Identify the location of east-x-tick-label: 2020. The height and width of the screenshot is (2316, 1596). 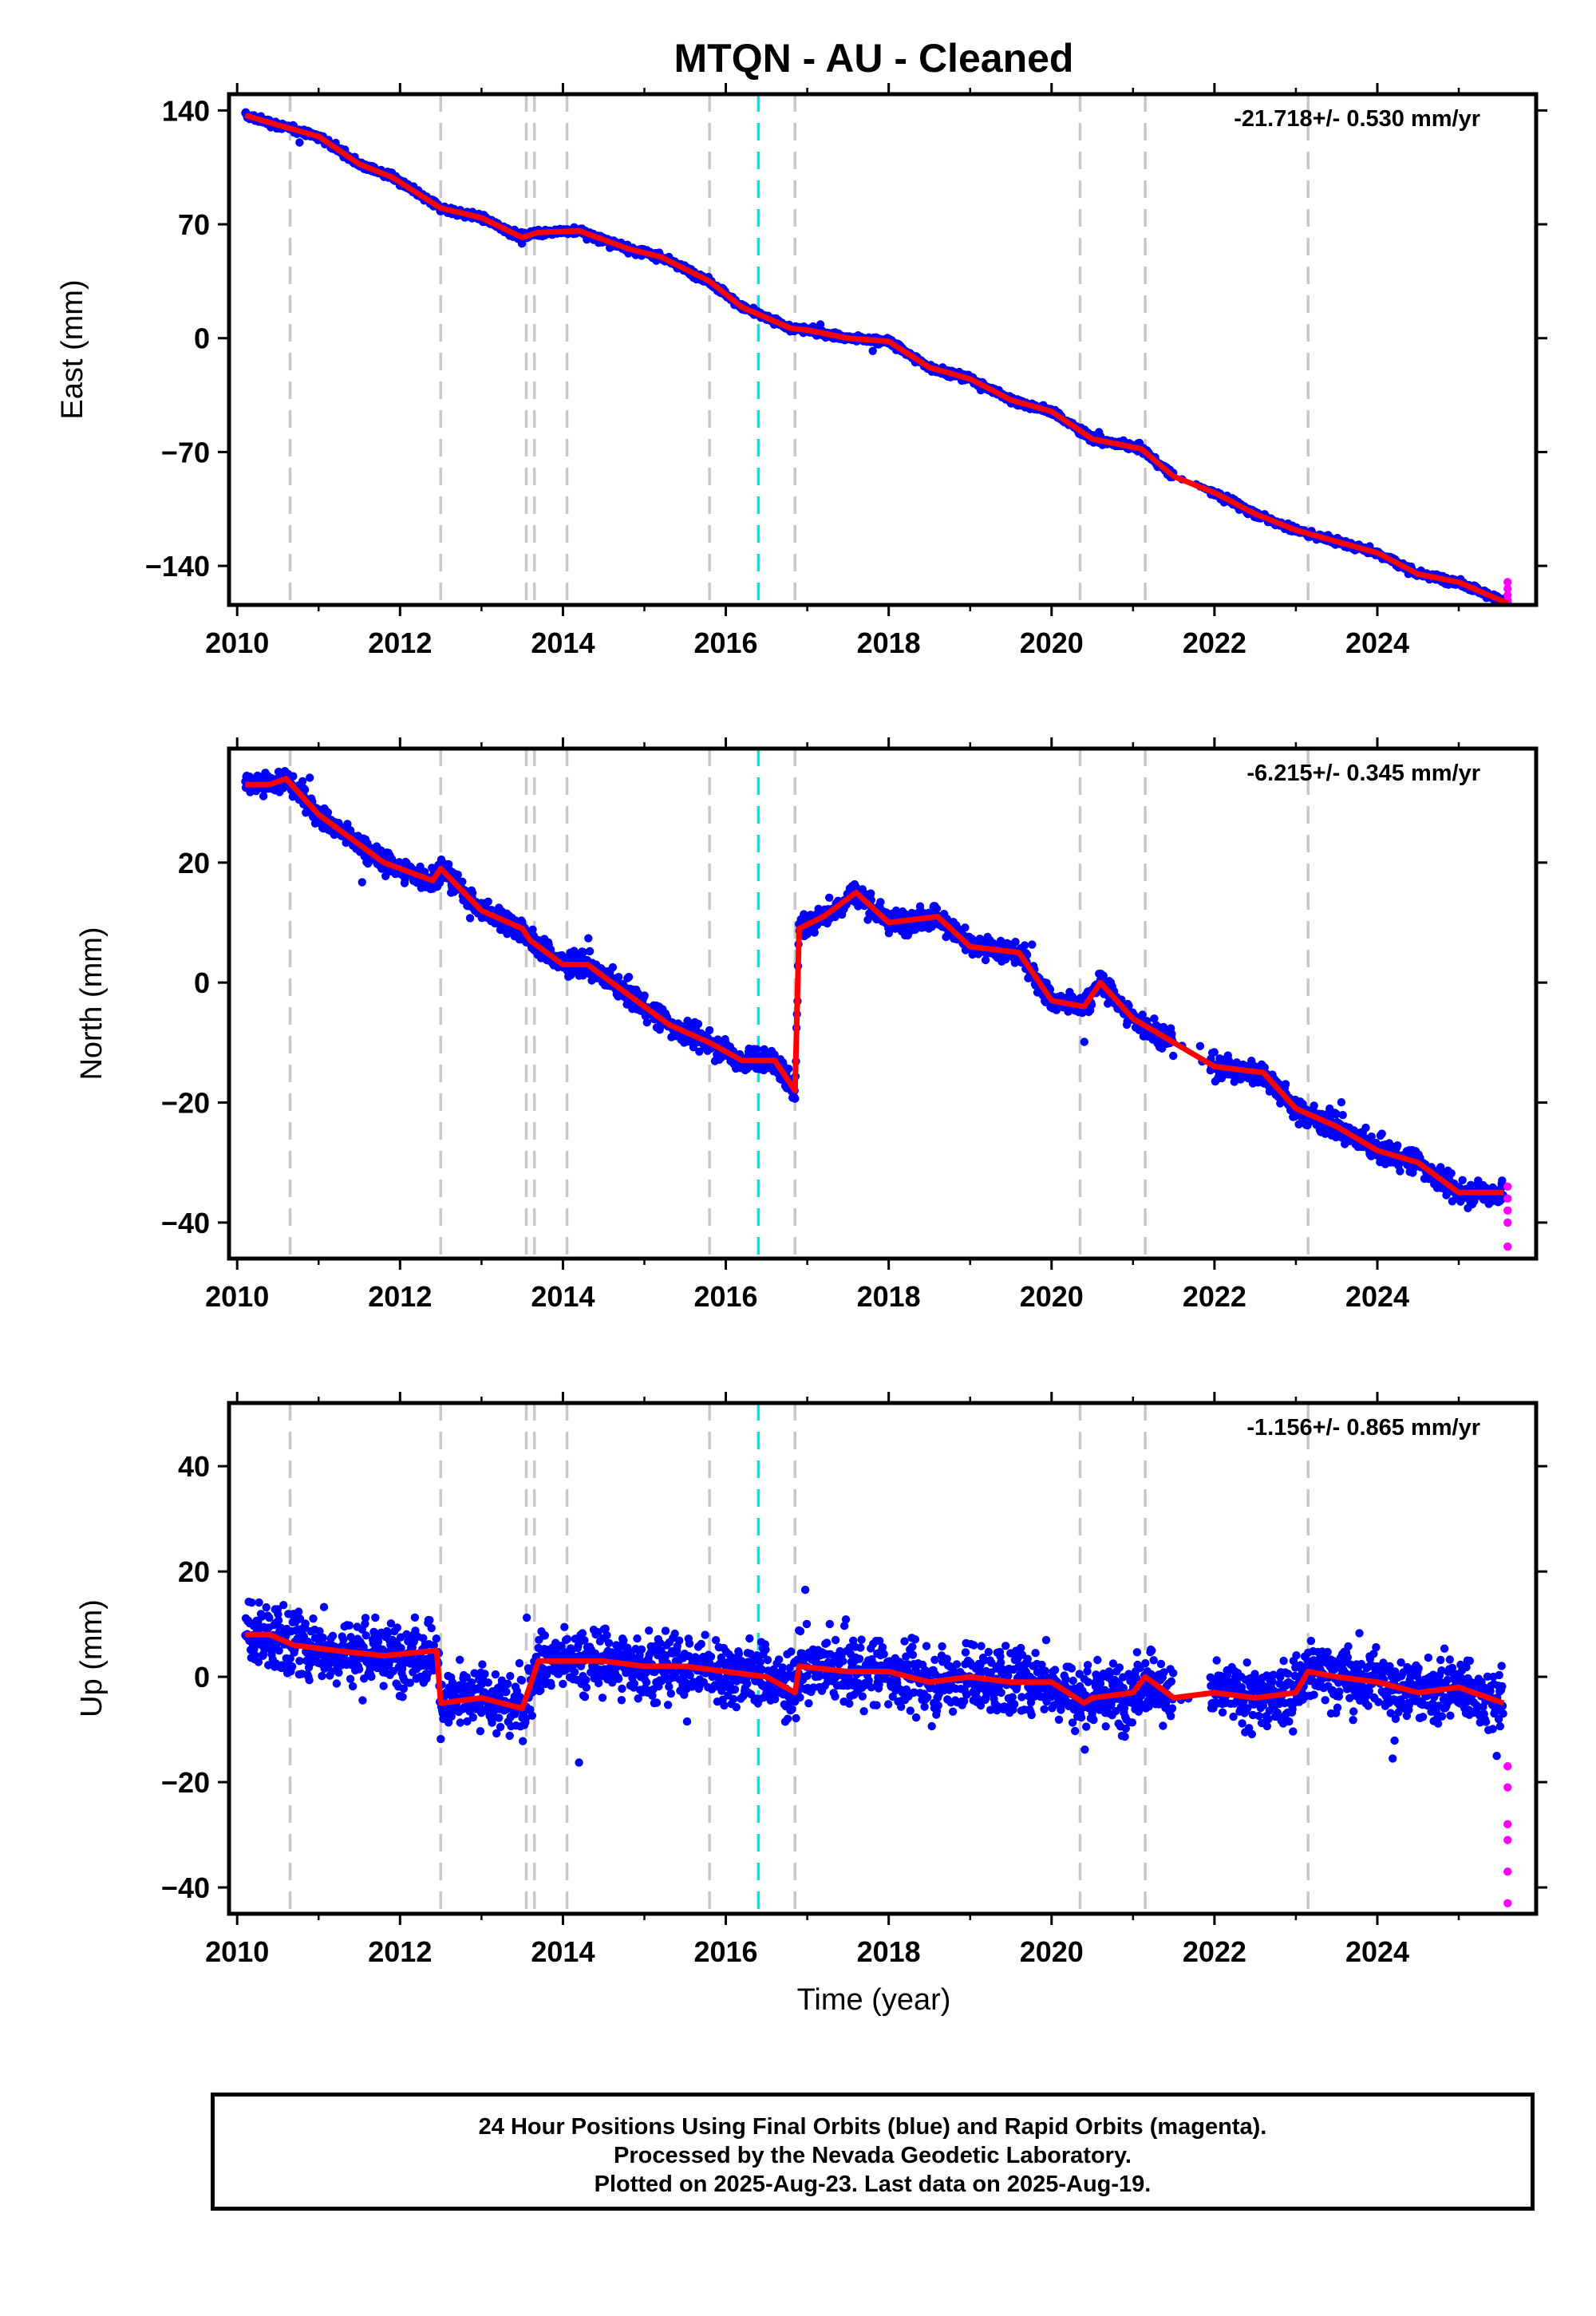
(1052, 642).